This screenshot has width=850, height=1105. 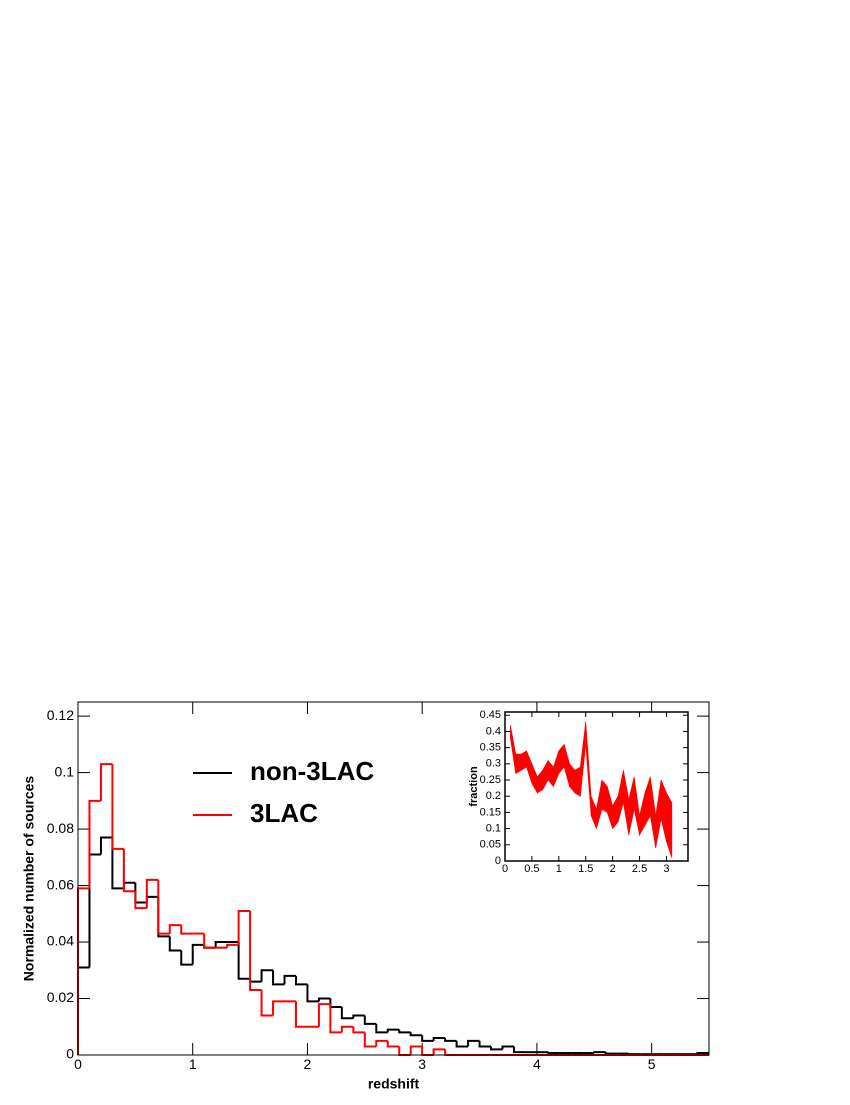 What do you see at coordinates (531, 869) in the screenshot?
I see `x-tick-label: 0.5` at bounding box center [531, 869].